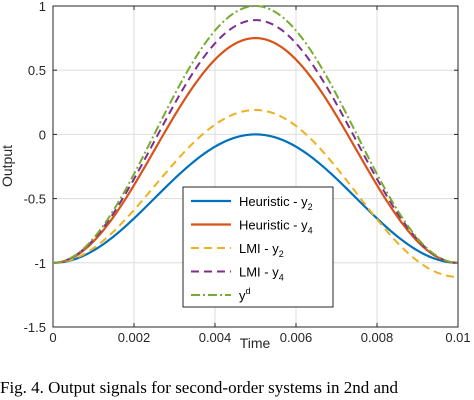 The height and width of the screenshot is (400, 474). I want to click on x-axis-label: Time, so click(255, 343).